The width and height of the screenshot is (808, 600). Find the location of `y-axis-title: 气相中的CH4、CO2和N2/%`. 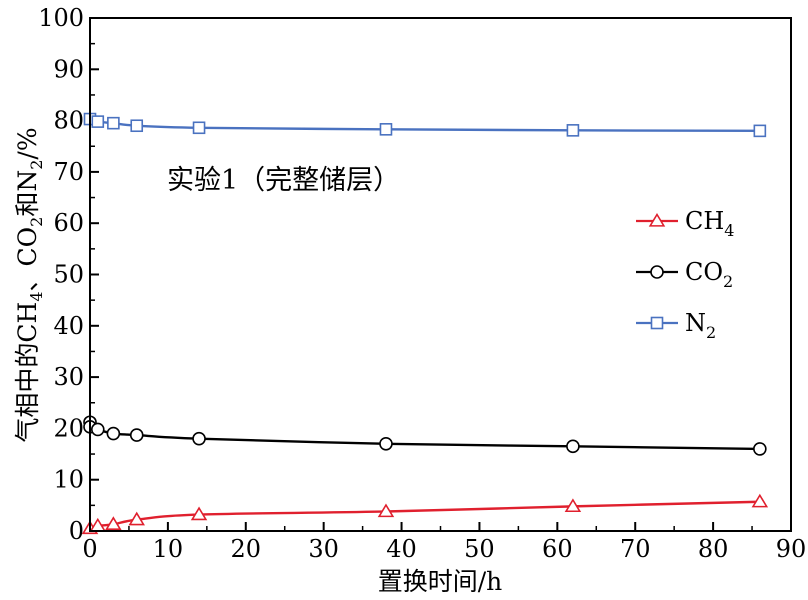

y-axis-title: 气相中的CH4、CO2和N2/% is located at coordinates (29, 284).